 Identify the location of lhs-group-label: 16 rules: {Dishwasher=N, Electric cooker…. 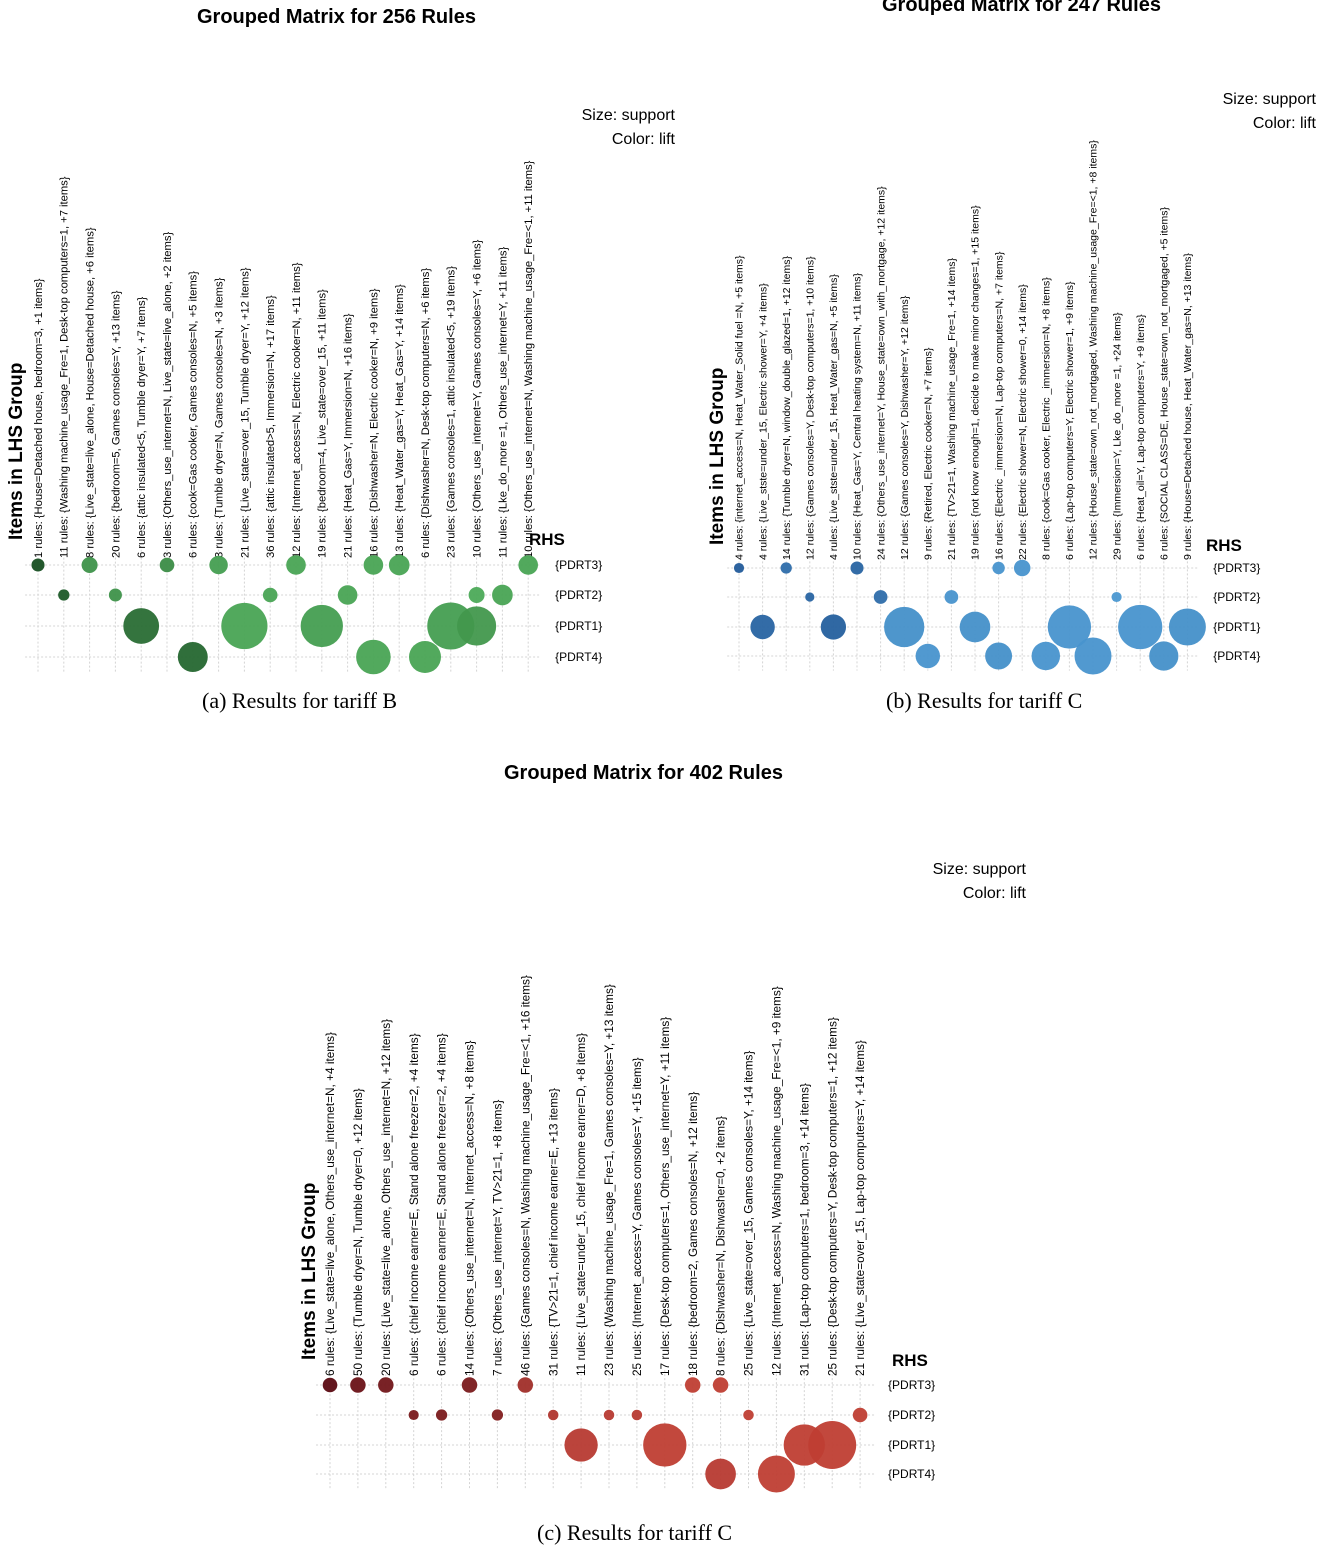
(374, 423).